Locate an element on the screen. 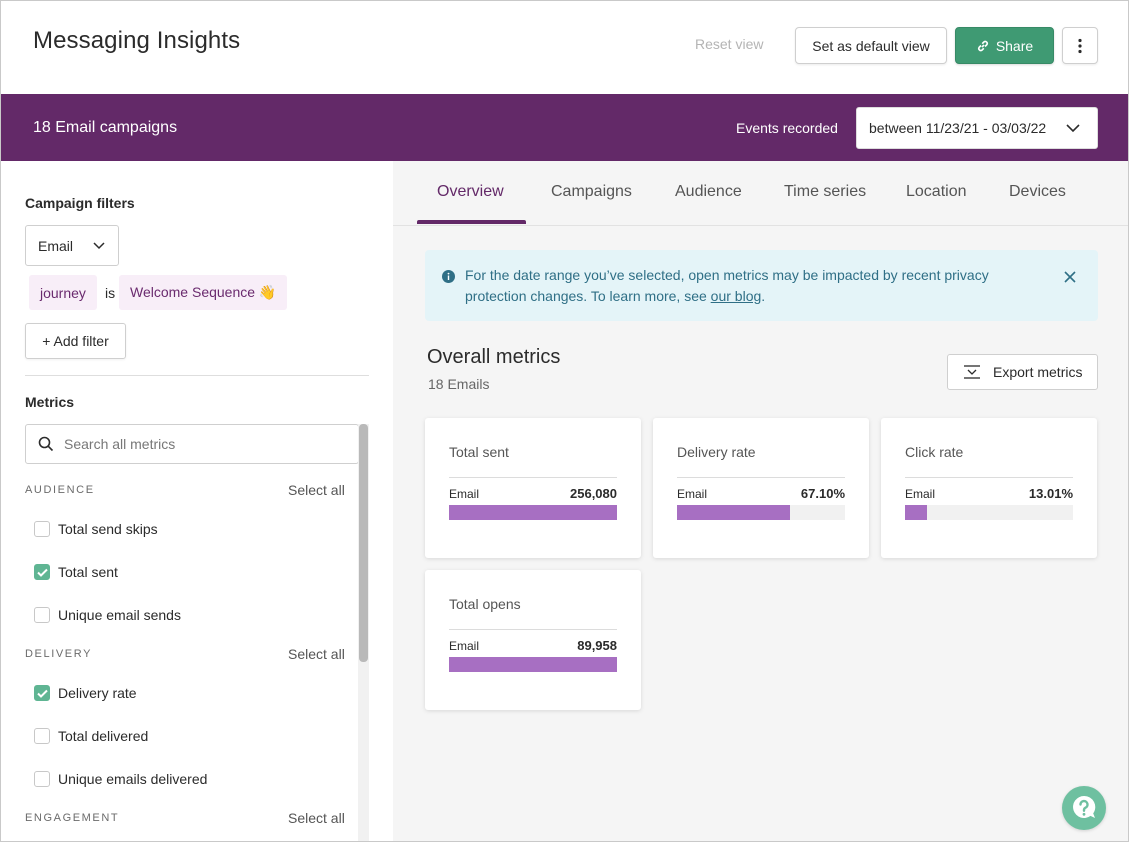  more-options-button is located at coordinates (1080, 45).